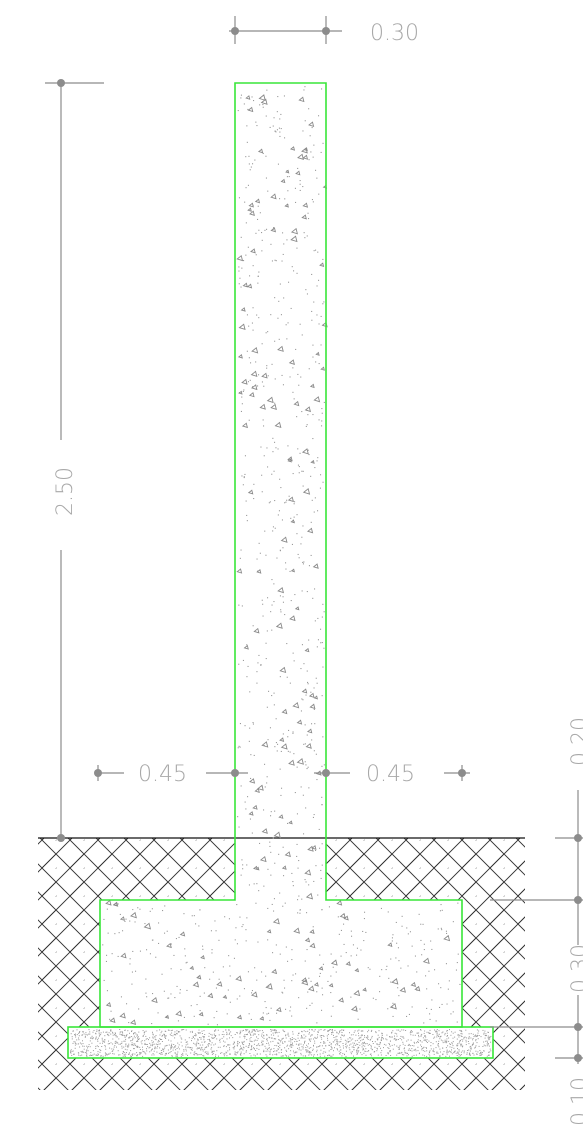 This screenshot has height=1126, width=583. What do you see at coordinates (324, 31) in the screenshot?
I see `stem-width-dimension: 0.30` at bounding box center [324, 31].